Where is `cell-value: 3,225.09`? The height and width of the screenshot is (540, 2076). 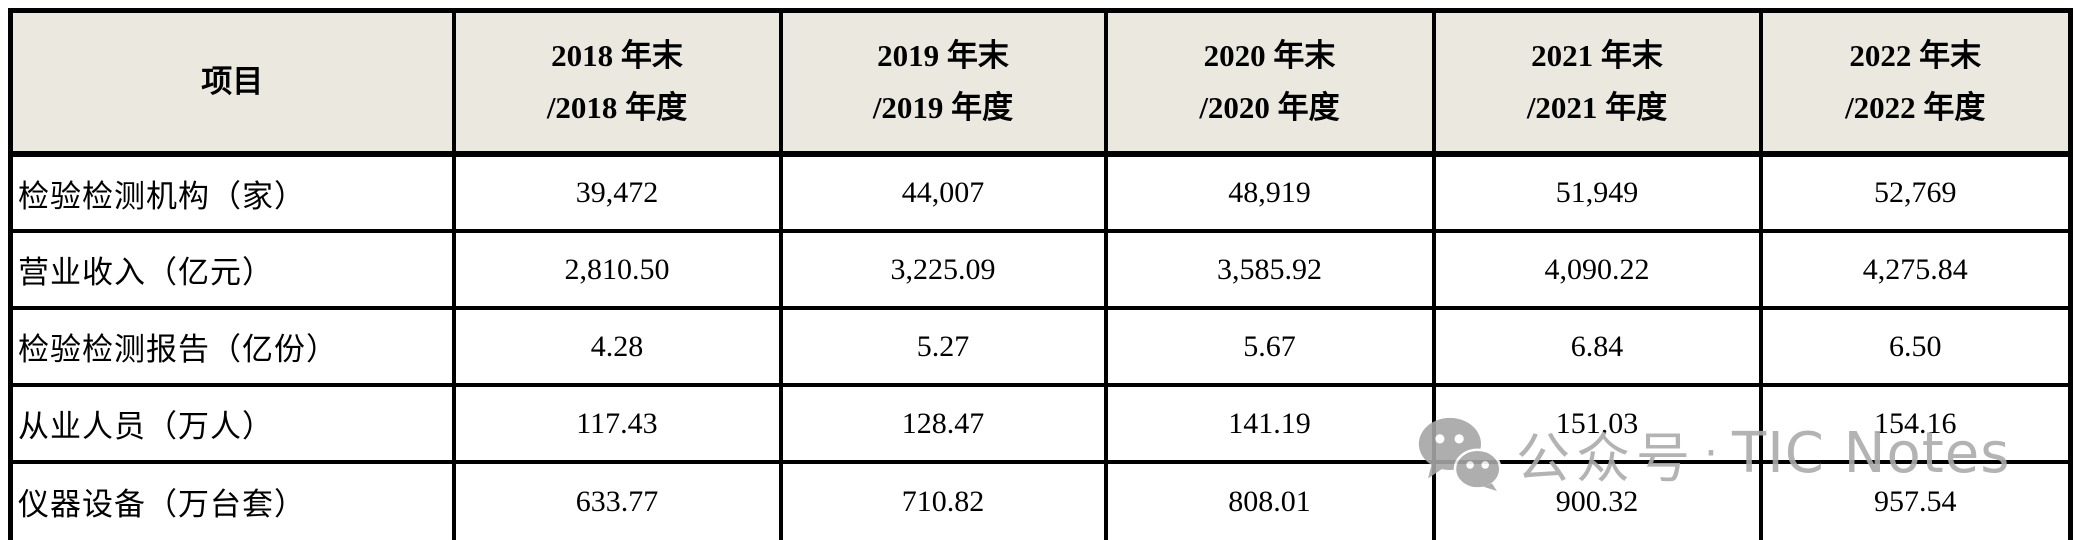
cell-value: 3,225.09 is located at coordinates (943, 269).